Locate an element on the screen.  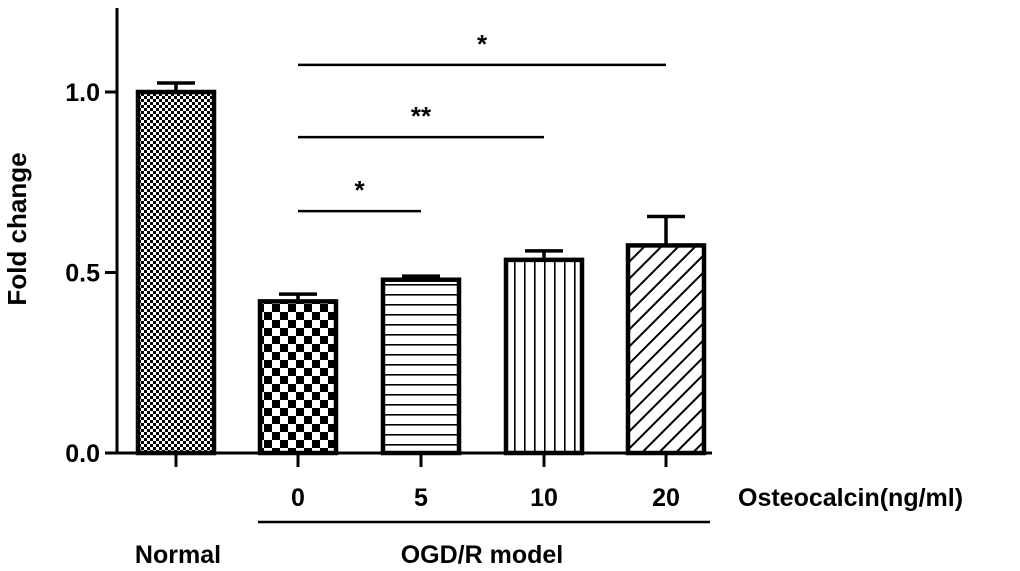
x-tick-label: 5 is located at coordinates (421, 498).